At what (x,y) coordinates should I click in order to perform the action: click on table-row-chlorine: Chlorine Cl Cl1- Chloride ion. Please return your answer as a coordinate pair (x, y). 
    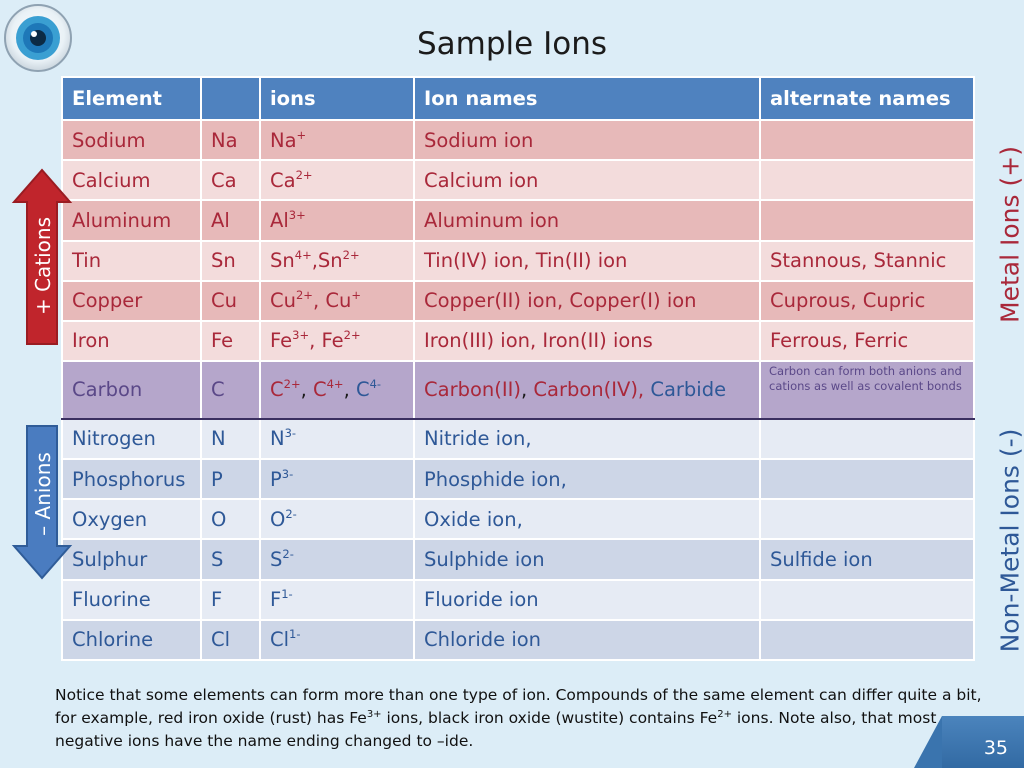
    Looking at the image, I should click on (518, 640).